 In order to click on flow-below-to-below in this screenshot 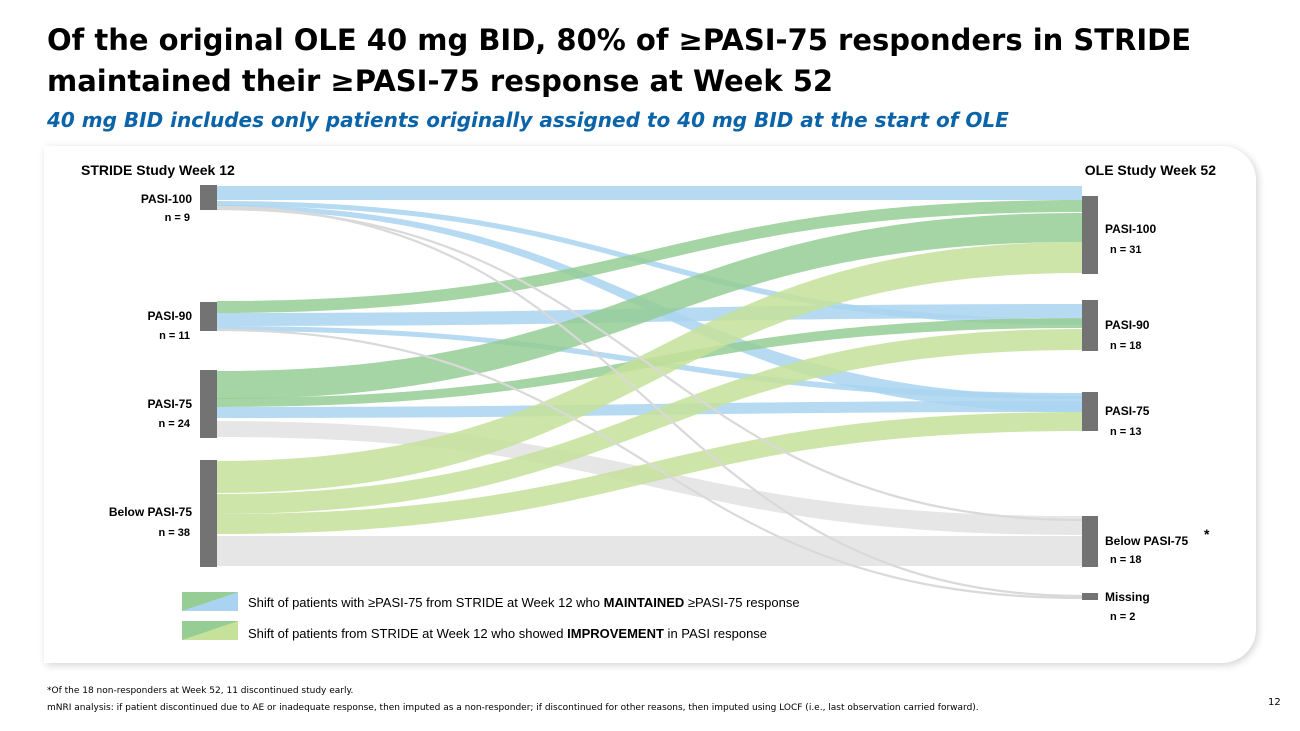, I will do `click(649, 551)`.